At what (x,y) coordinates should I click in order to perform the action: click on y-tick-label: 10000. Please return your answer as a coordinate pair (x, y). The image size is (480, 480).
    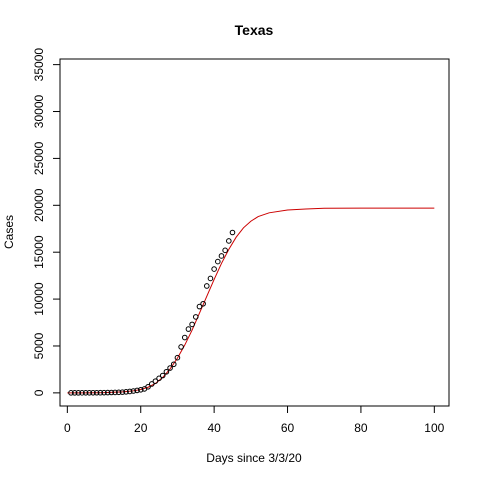
    Looking at the image, I should click on (39, 299).